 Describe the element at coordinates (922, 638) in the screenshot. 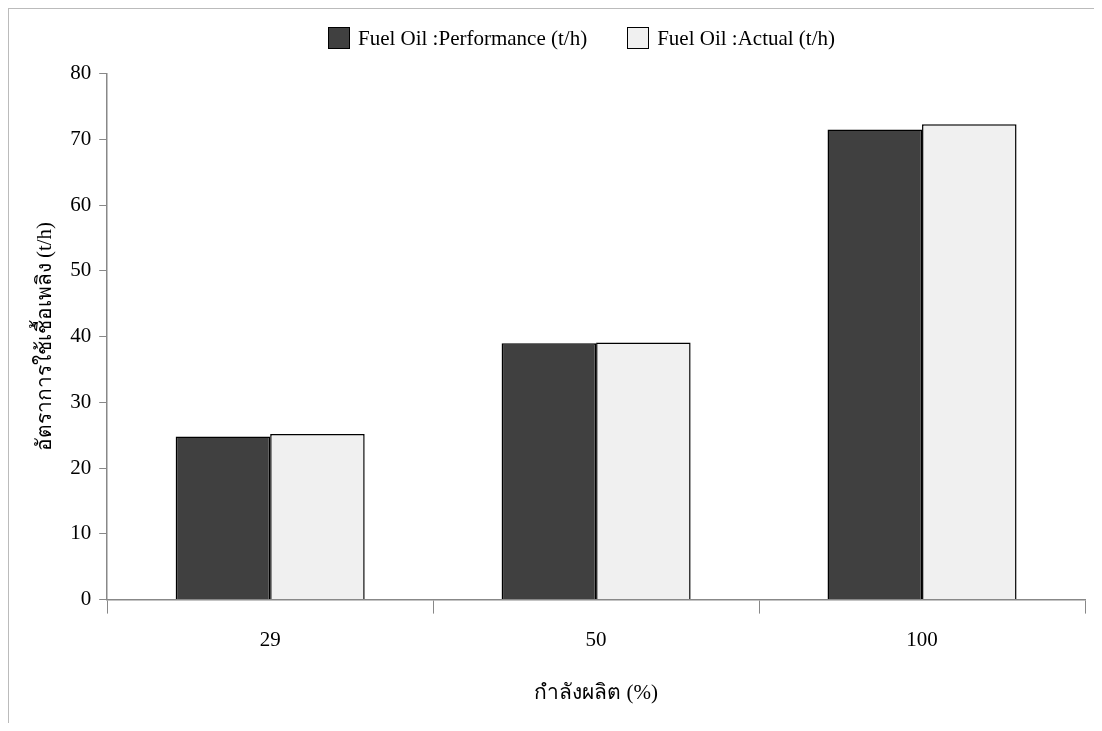

I see `x-tick-label: 100` at that location.